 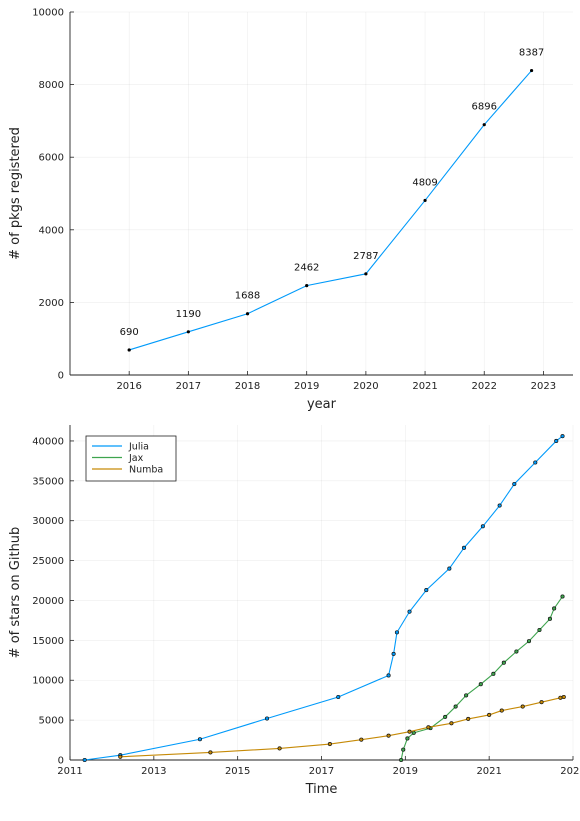 I want to click on x-tick-label: 2015, so click(x=237, y=771).